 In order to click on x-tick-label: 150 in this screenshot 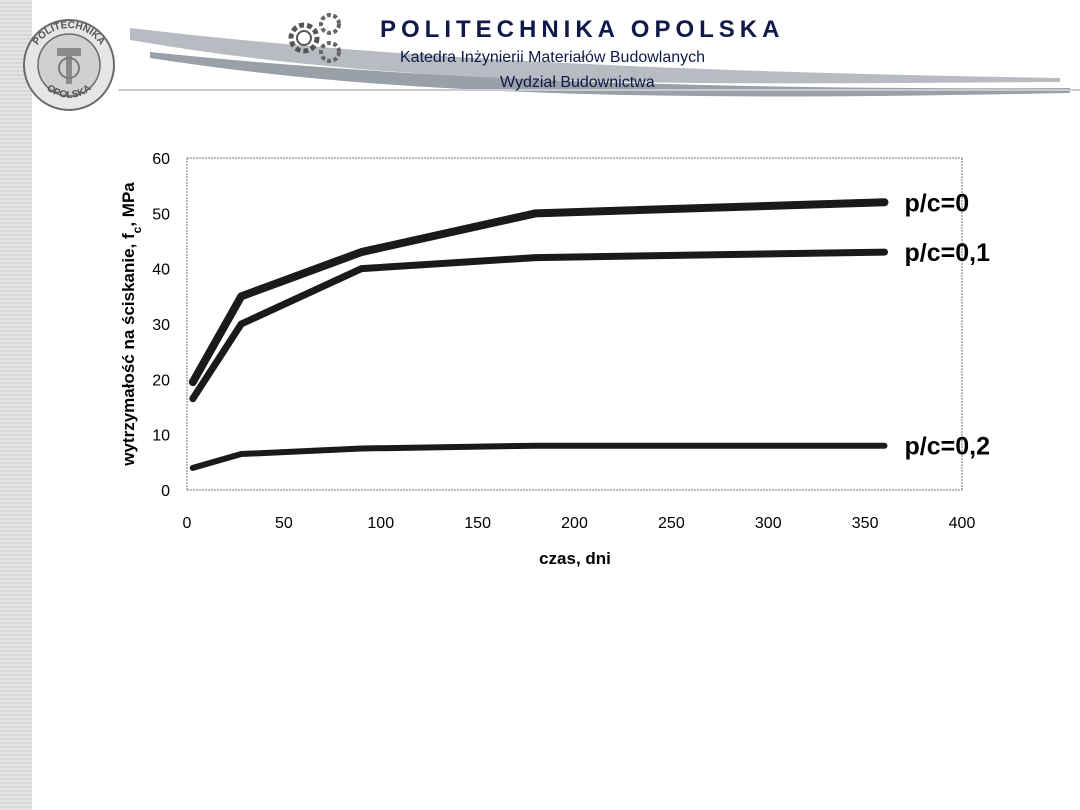, I will do `click(477, 523)`.